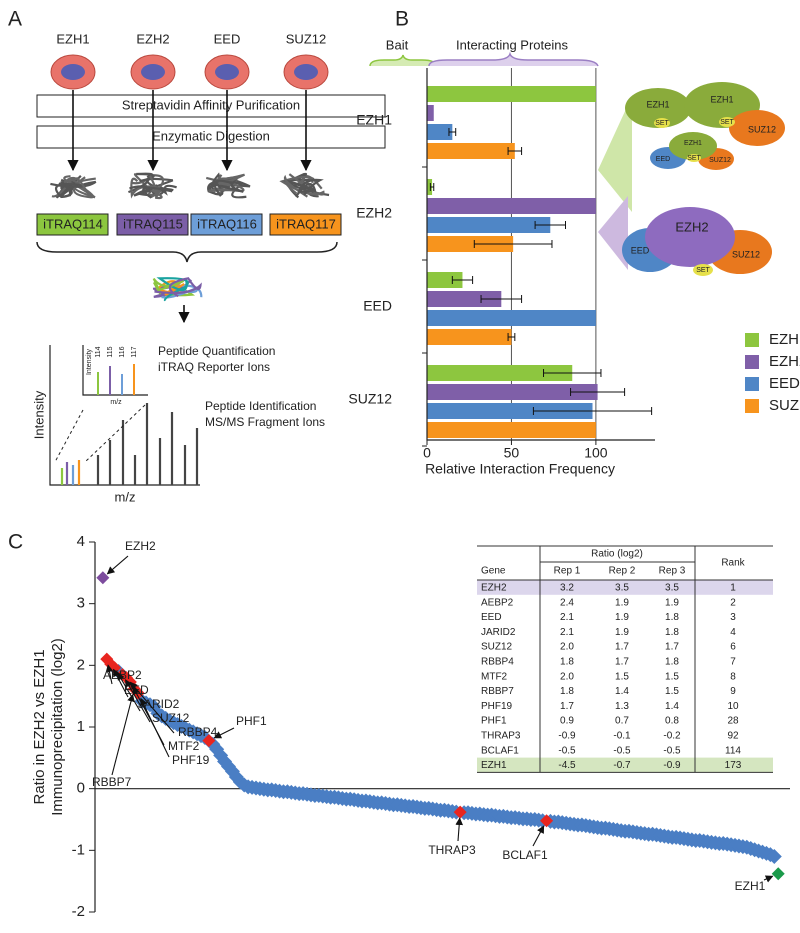 The width and height of the screenshot is (800, 933). I want to click on table-cell: 7, so click(733, 662).